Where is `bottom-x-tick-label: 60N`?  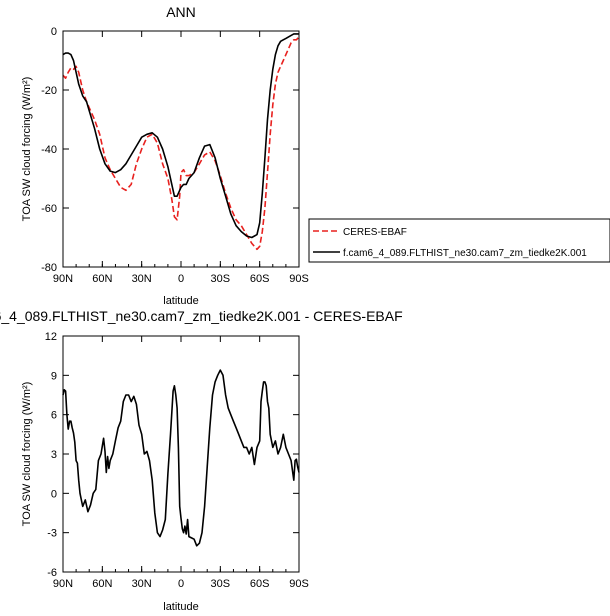
bottom-x-tick-label: 60N is located at coordinates (102, 584).